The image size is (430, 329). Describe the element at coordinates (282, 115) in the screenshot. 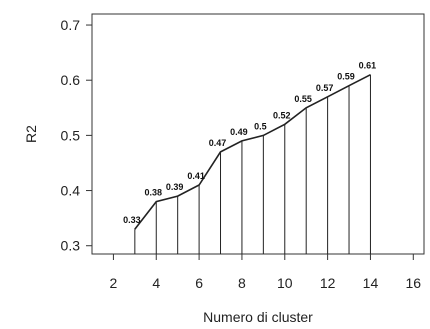

I see `data-label: 0.52` at that location.